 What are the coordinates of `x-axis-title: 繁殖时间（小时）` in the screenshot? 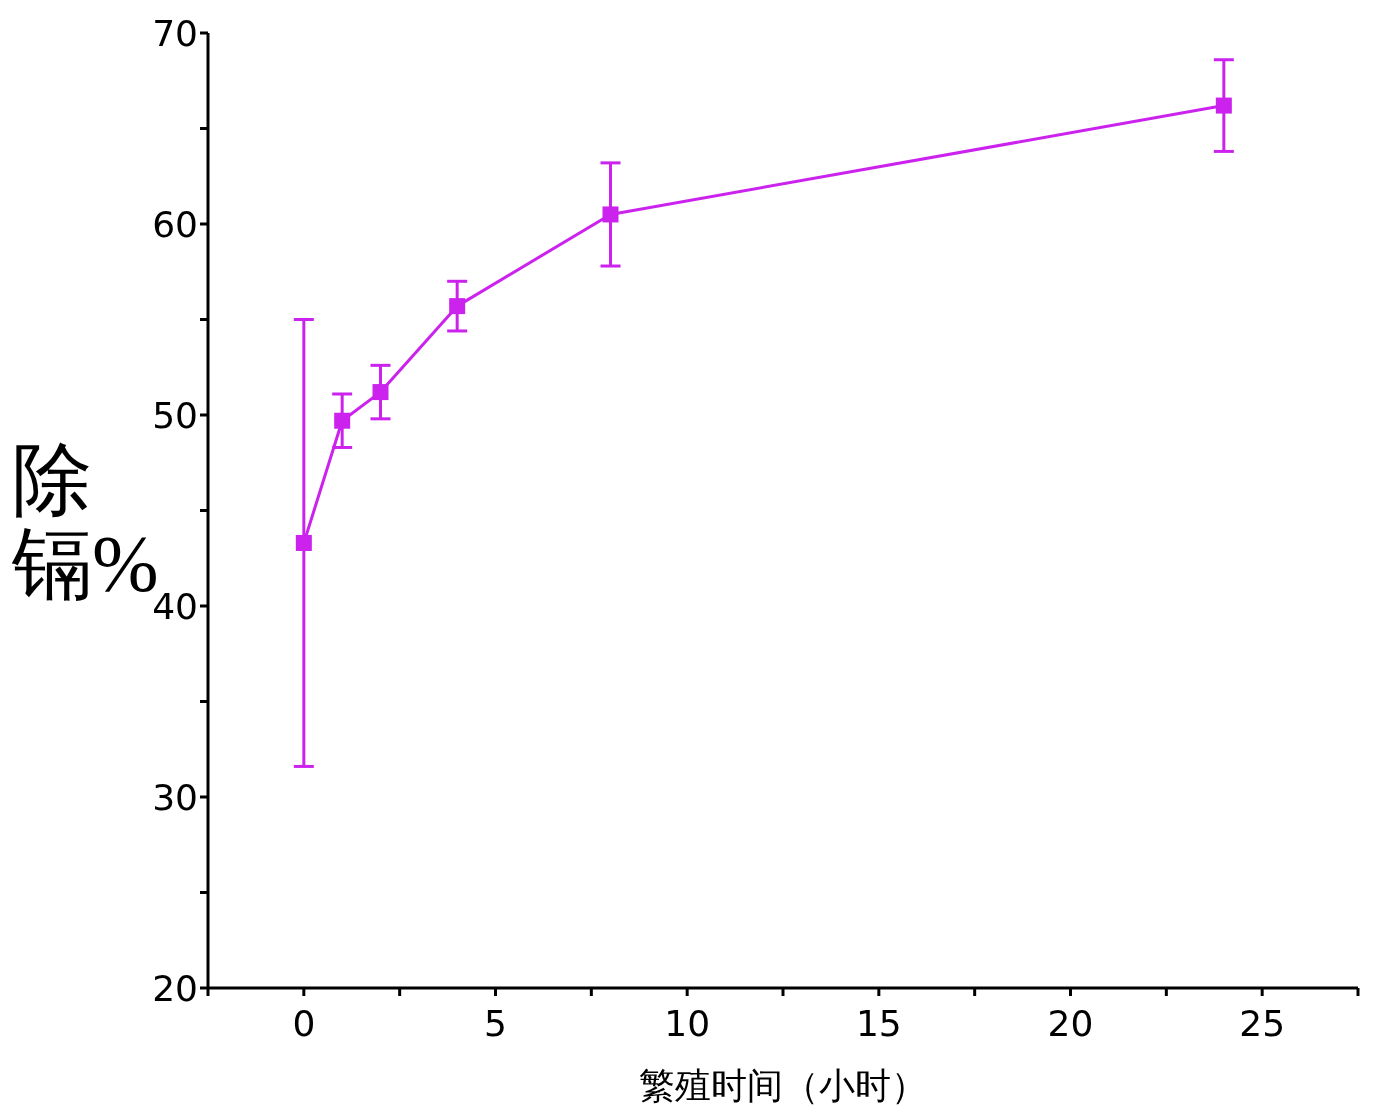 It's located at (783, 1086).